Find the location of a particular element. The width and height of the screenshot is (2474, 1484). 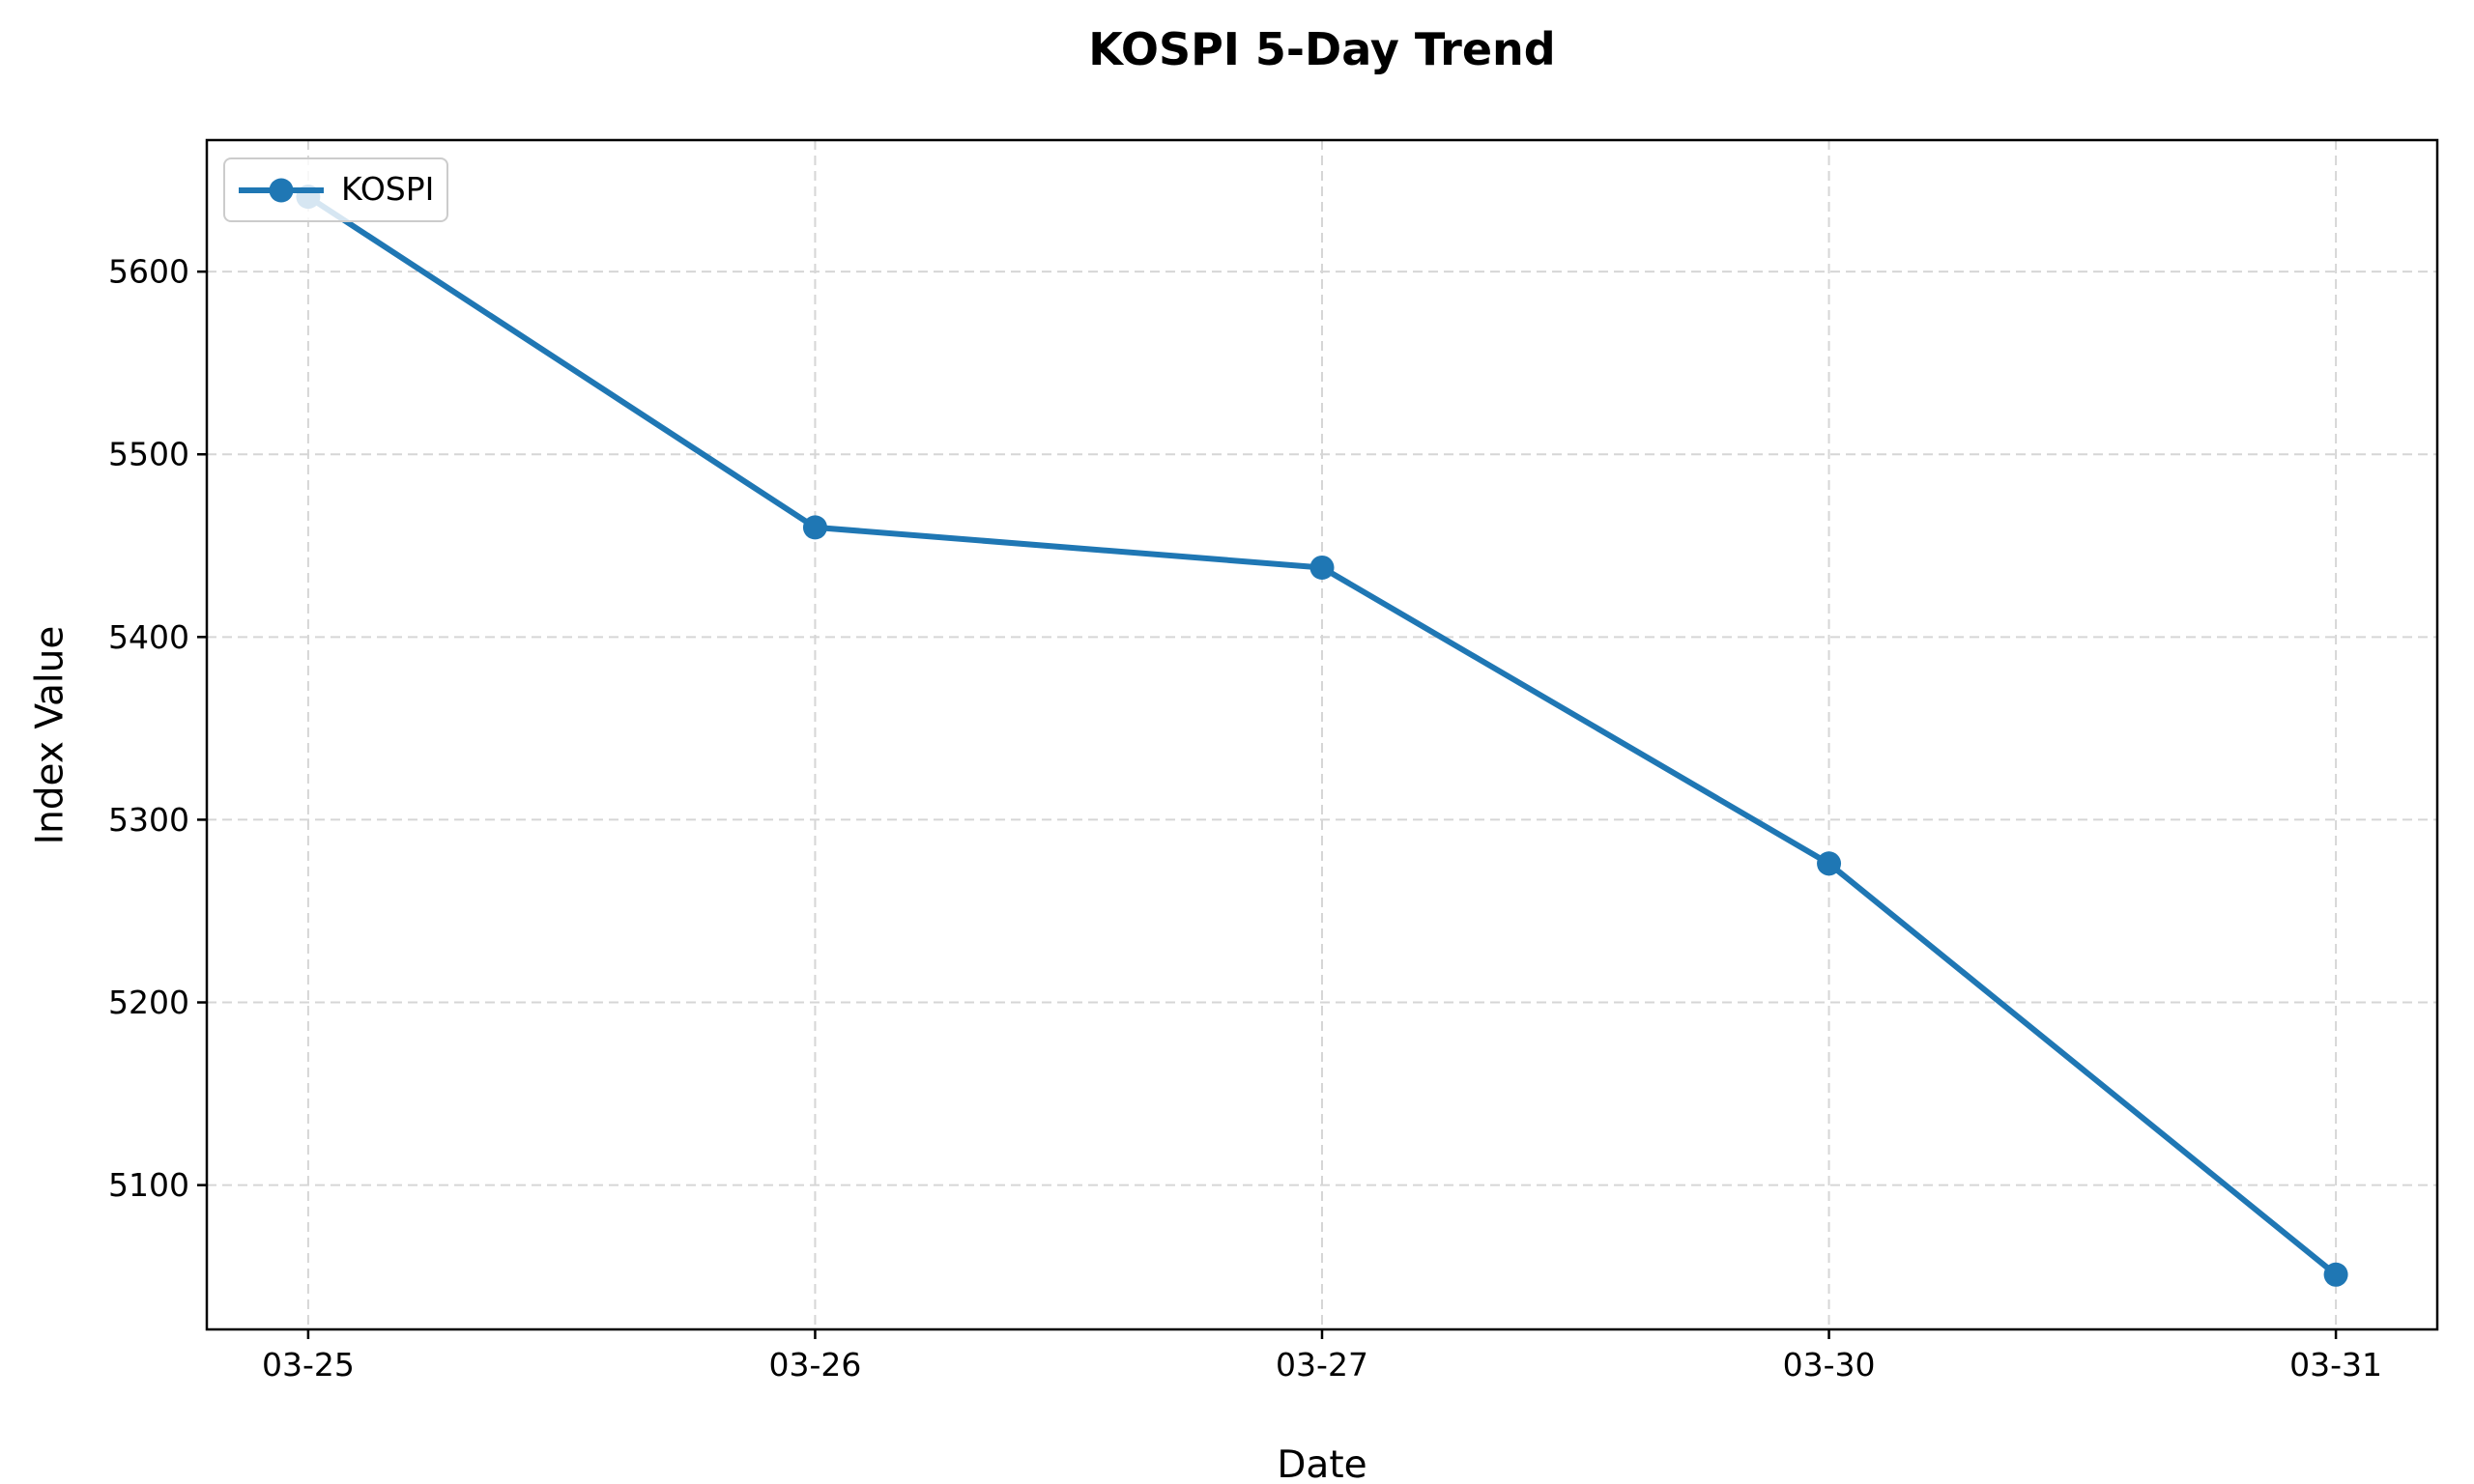

chart-title: KOSPI 5-Day Trend is located at coordinates (1322, 49).